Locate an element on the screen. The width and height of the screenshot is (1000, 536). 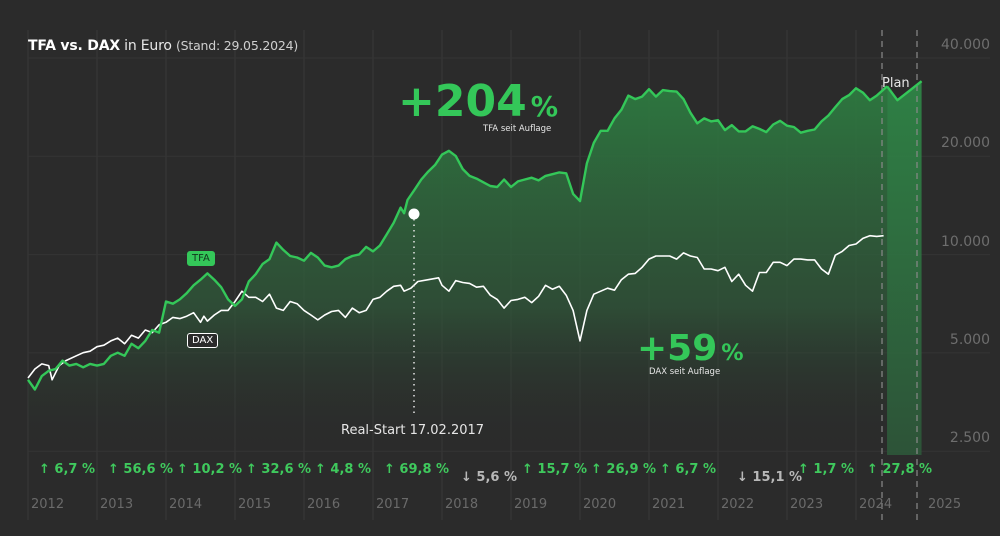
yearly-return-2023: ↑ 1,7 % is located at coordinates (826, 469).